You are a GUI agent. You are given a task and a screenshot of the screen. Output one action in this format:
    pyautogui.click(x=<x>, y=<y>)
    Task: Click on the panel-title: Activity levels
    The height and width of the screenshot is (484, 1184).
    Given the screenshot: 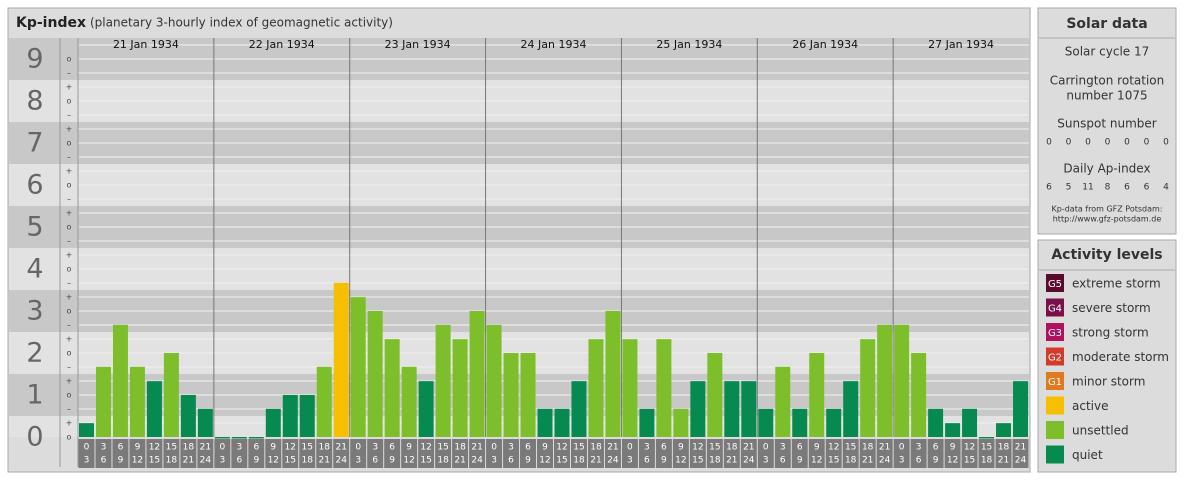 What is the action you would take?
    pyautogui.click(x=1106, y=255)
    